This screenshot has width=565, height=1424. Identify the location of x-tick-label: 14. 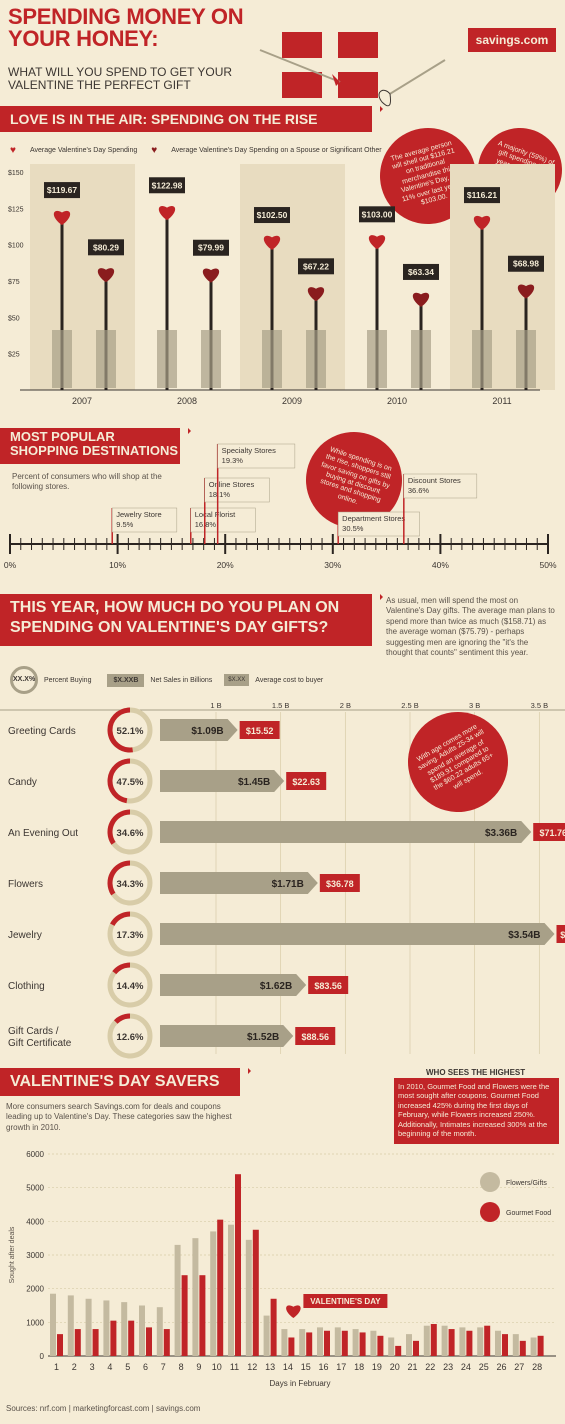
(288, 1367).